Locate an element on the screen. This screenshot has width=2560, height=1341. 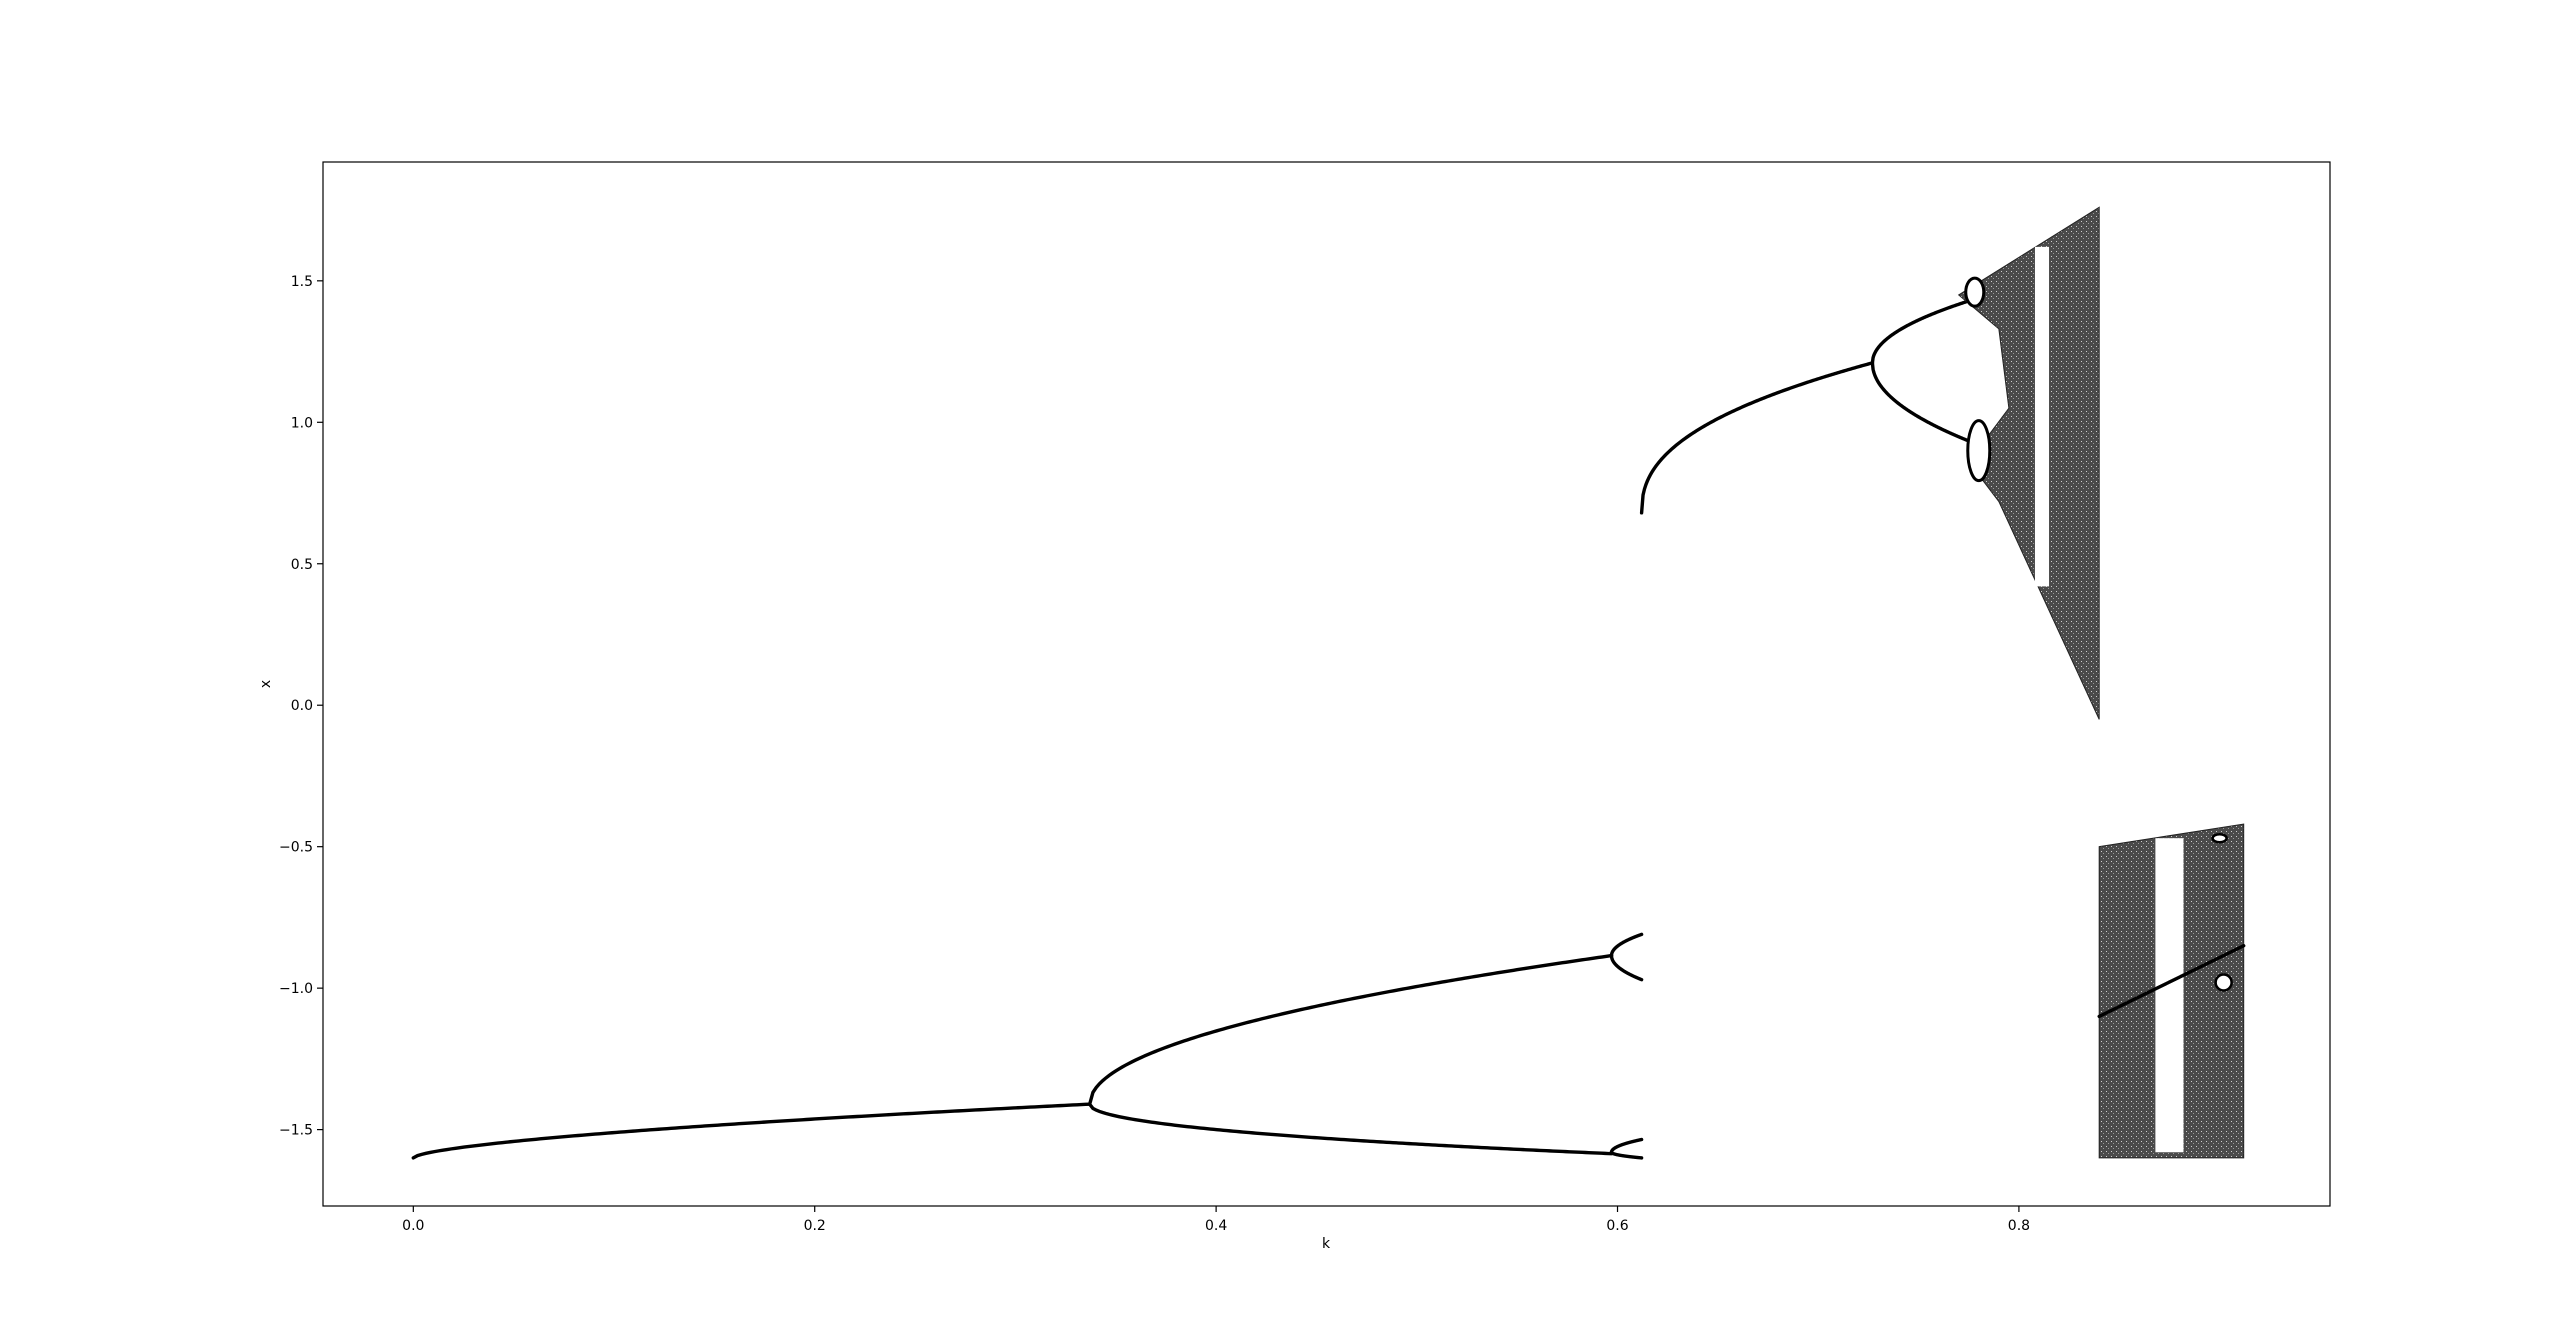
x-tick-label: 0.2 is located at coordinates (815, 1226).